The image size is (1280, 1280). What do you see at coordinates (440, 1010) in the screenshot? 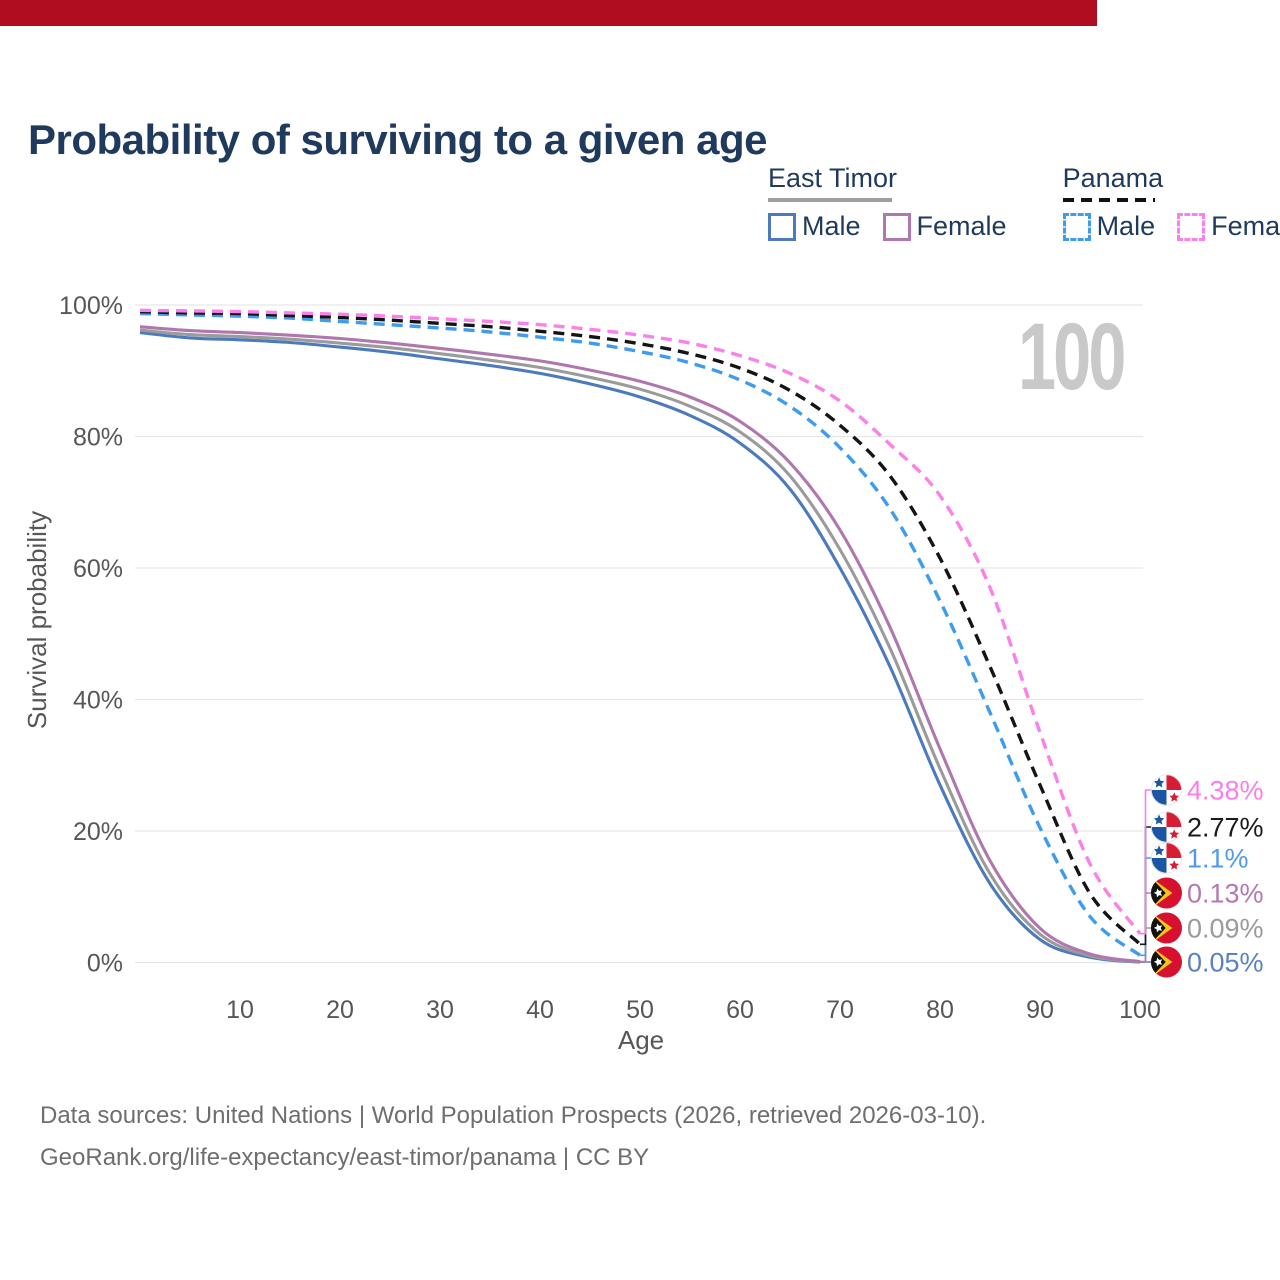
I see `x-tick-label: 30` at bounding box center [440, 1010].